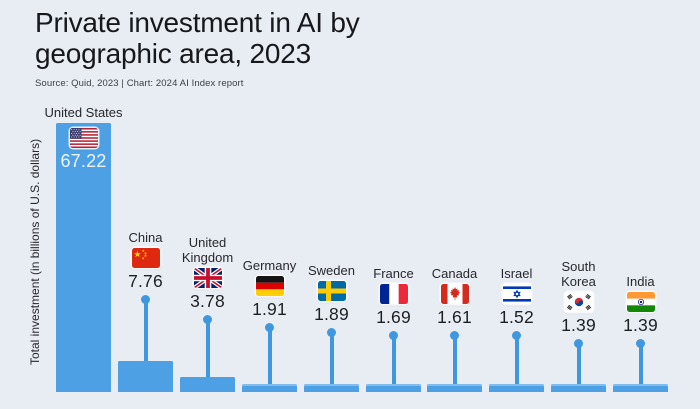 The image size is (700, 409). Describe the element at coordinates (207, 301) in the screenshot. I see `value-uk: 3.78` at that location.